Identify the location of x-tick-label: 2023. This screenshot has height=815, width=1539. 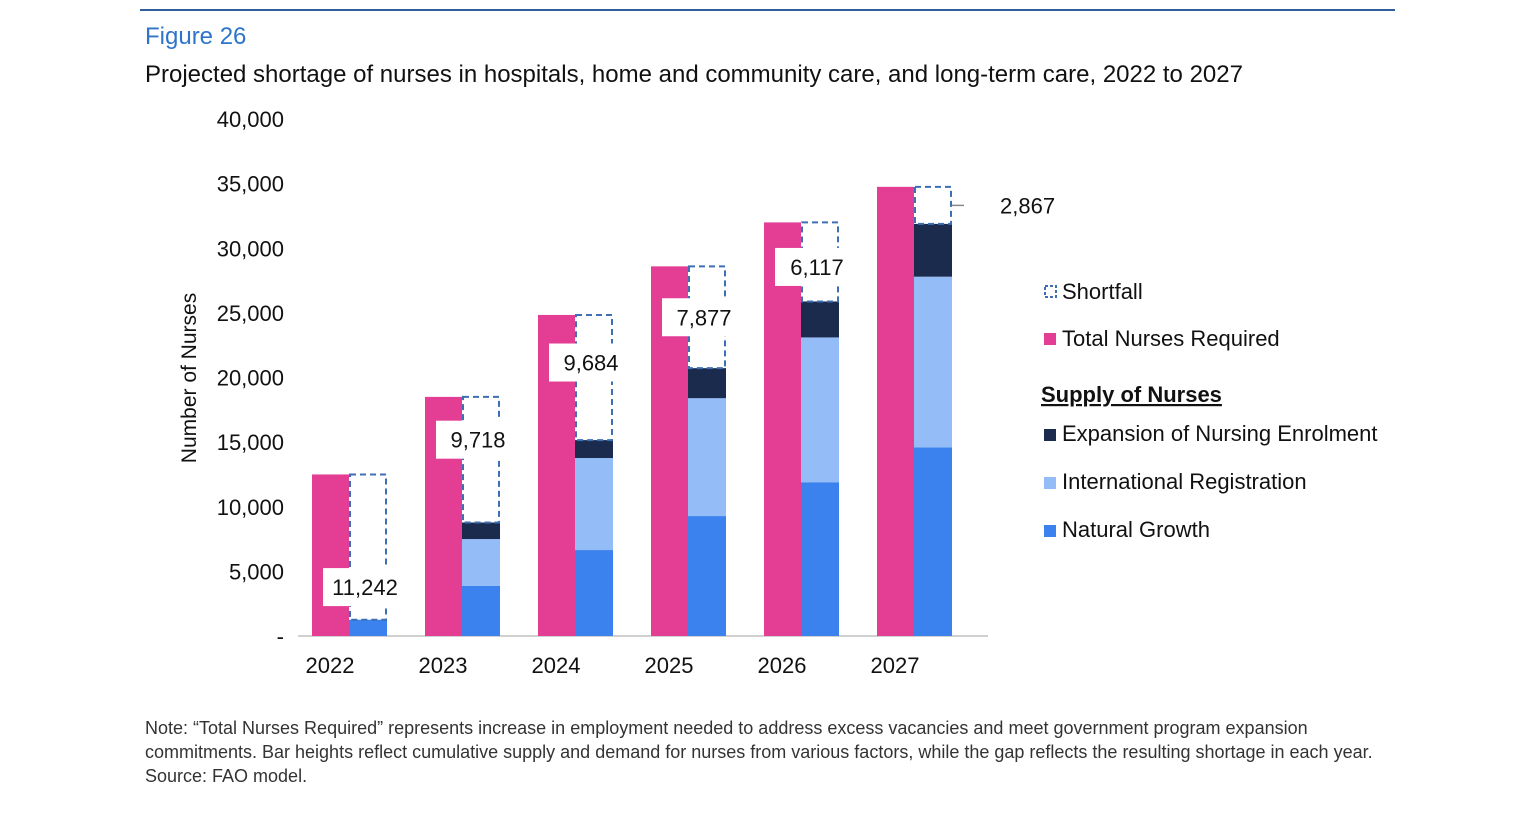
(443, 665).